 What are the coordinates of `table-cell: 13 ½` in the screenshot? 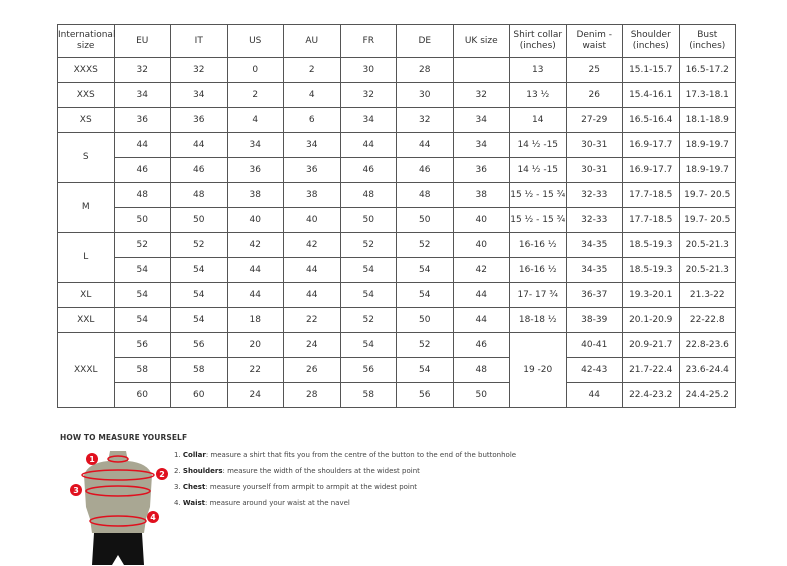 It's located at (538, 95).